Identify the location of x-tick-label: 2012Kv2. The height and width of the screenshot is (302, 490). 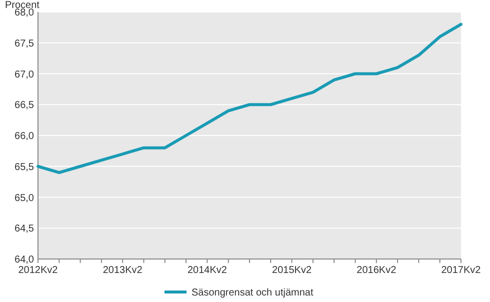
(38, 270).